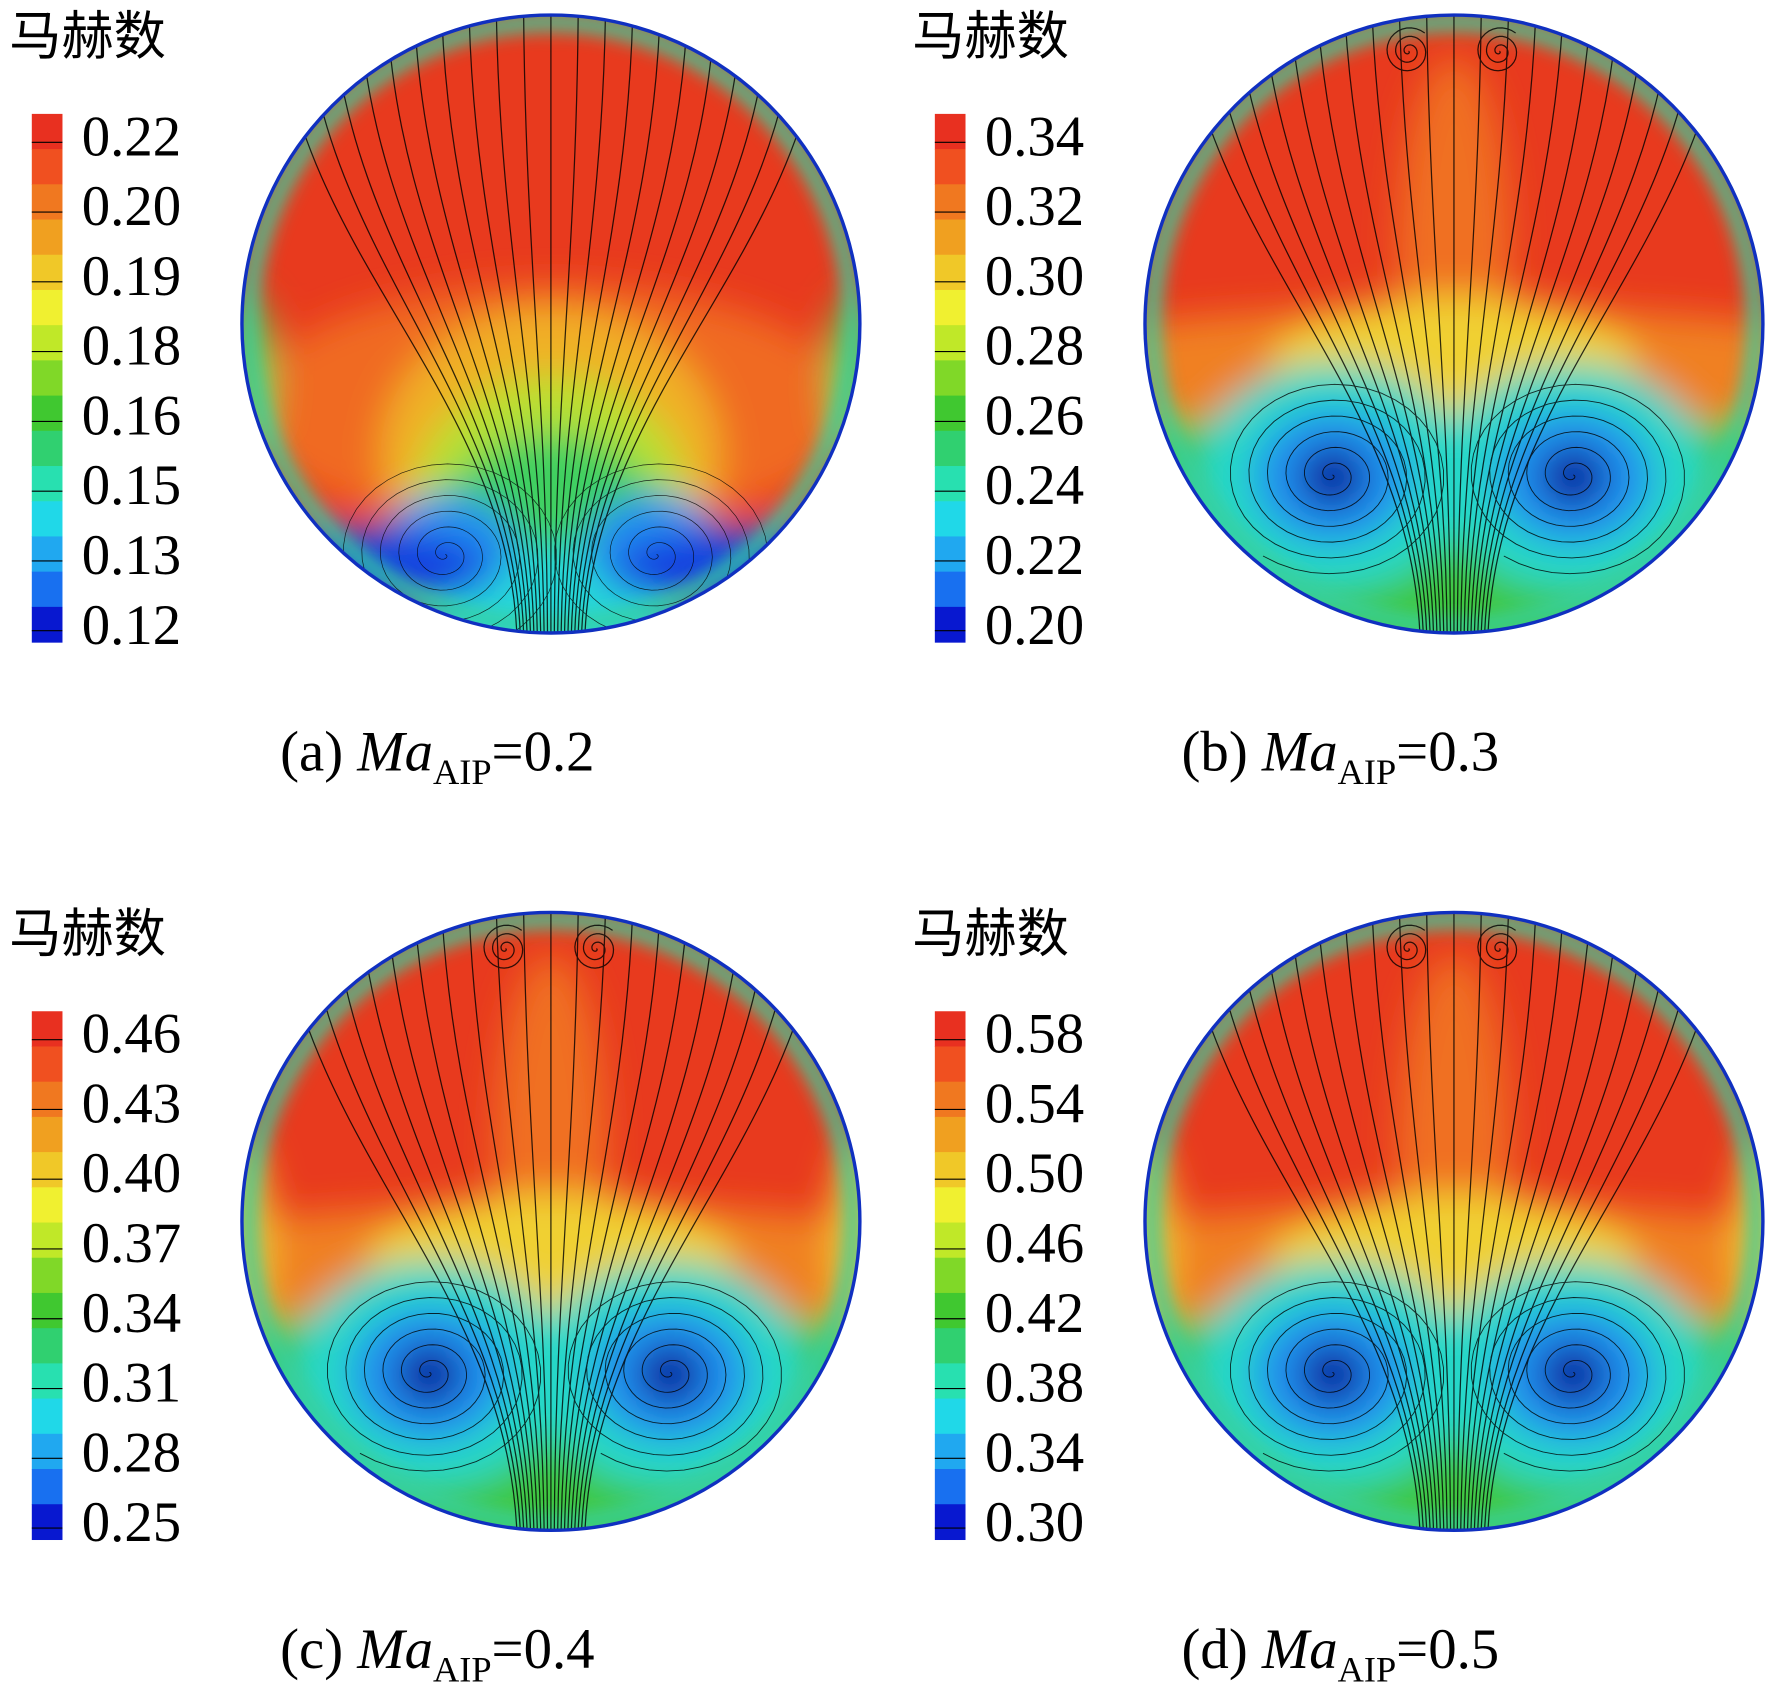 The image size is (1772, 1684). What do you see at coordinates (47, 1276) in the screenshot?
I see `colorbar` at bounding box center [47, 1276].